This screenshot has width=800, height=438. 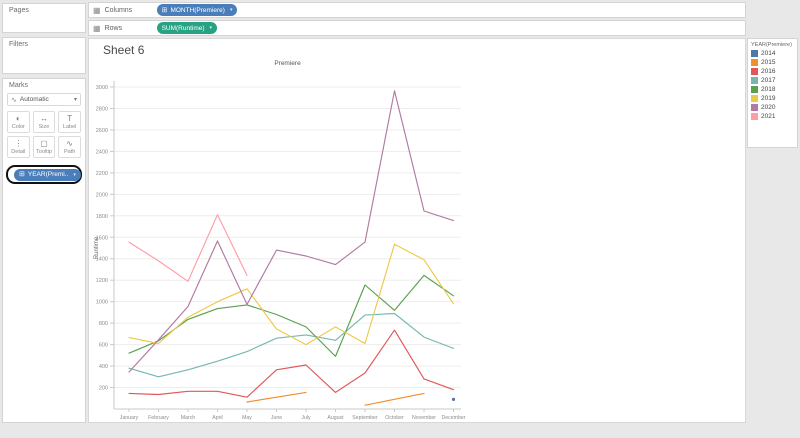 What do you see at coordinates (394, 418) in the screenshot?
I see `svg-text: October` at bounding box center [394, 418].